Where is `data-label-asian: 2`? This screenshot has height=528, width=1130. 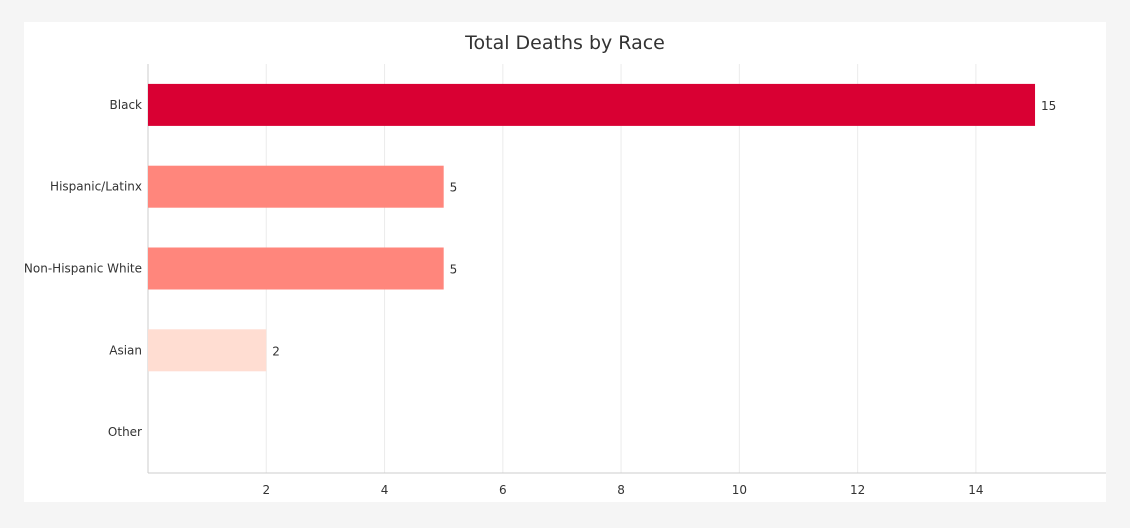
data-label-asian: 2 is located at coordinates (276, 351).